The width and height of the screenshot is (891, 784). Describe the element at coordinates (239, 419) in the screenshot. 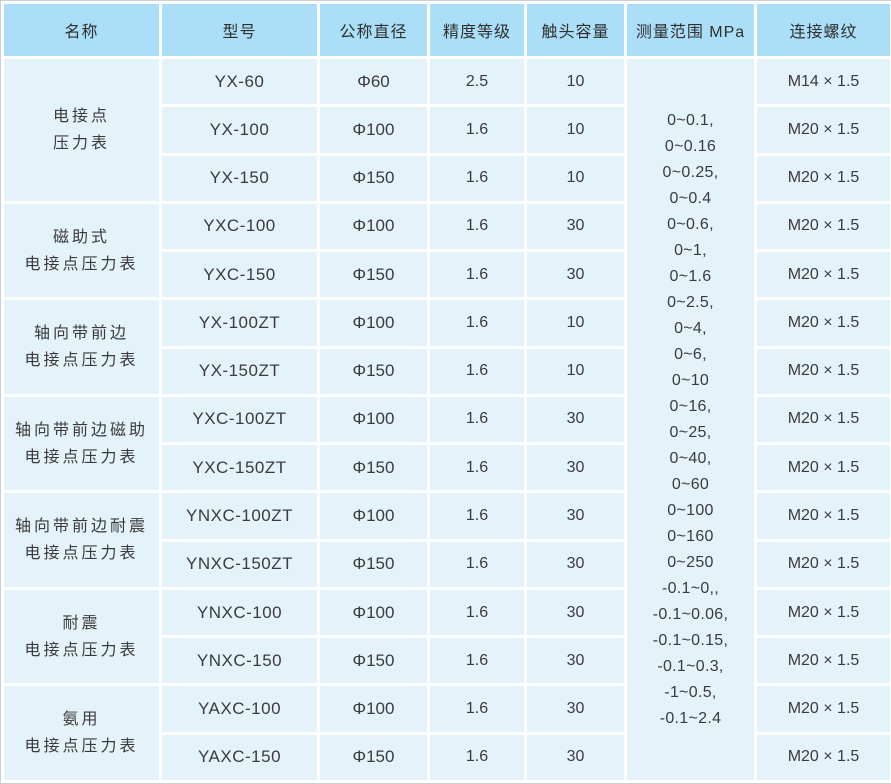

I see `model-cell: YXC-100ZT` at that location.